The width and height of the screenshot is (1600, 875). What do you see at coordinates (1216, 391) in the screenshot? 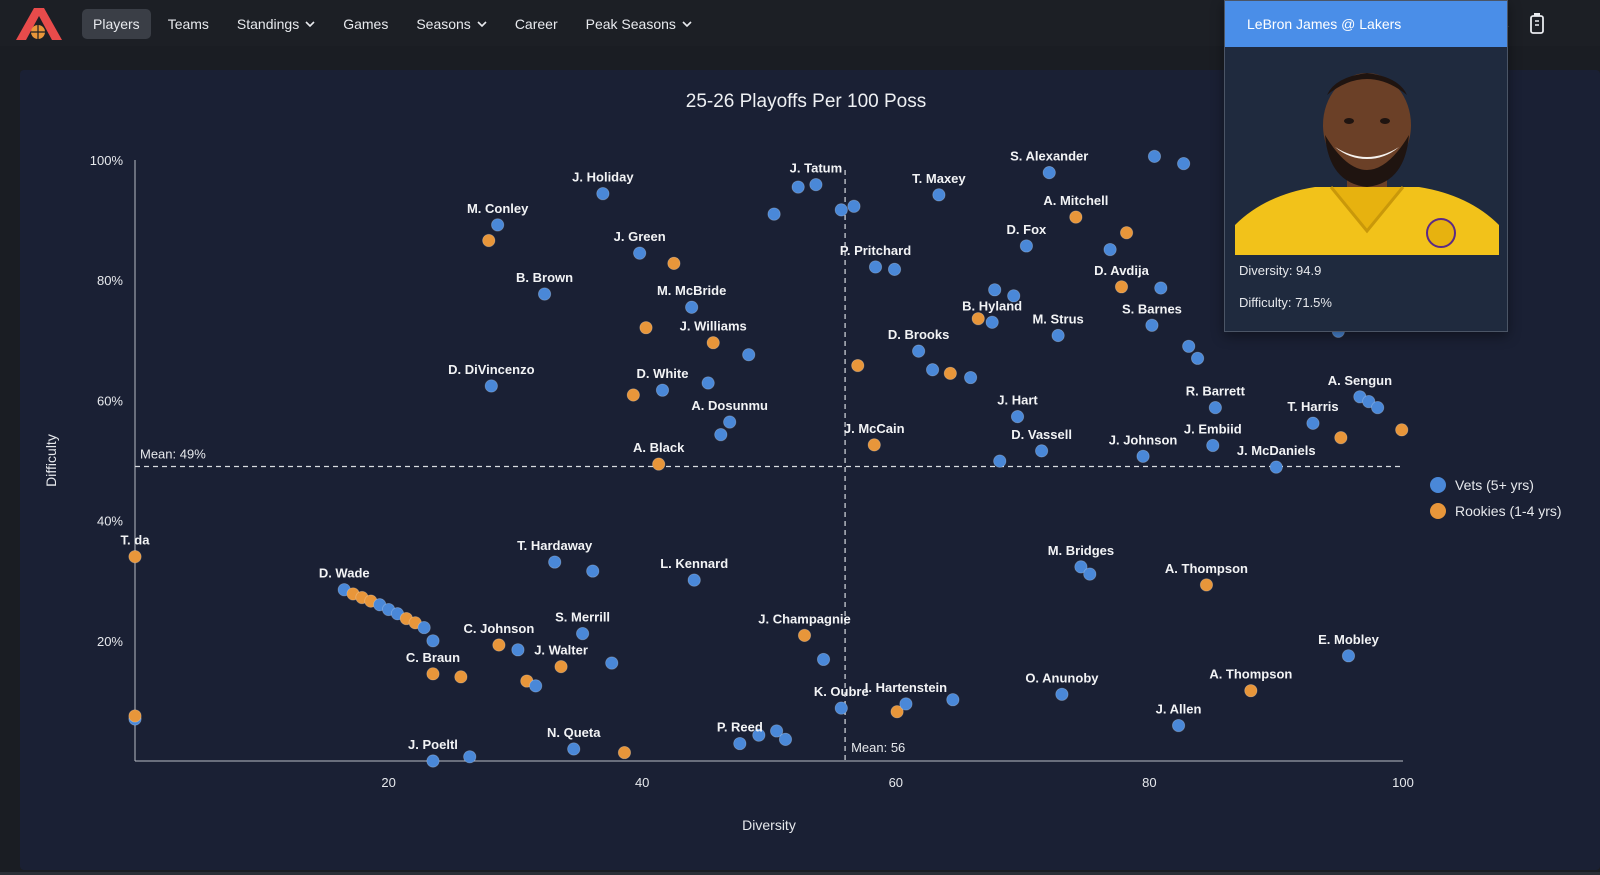
I see `point-label: R. Barrett` at bounding box center [1216, 391].